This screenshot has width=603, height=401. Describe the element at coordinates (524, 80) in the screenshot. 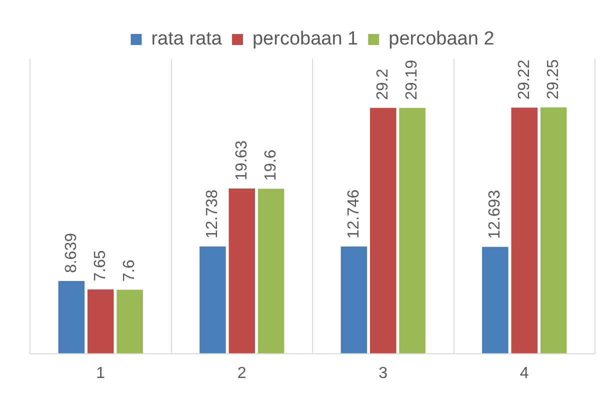

I see `data-label: 29.22` at that location.